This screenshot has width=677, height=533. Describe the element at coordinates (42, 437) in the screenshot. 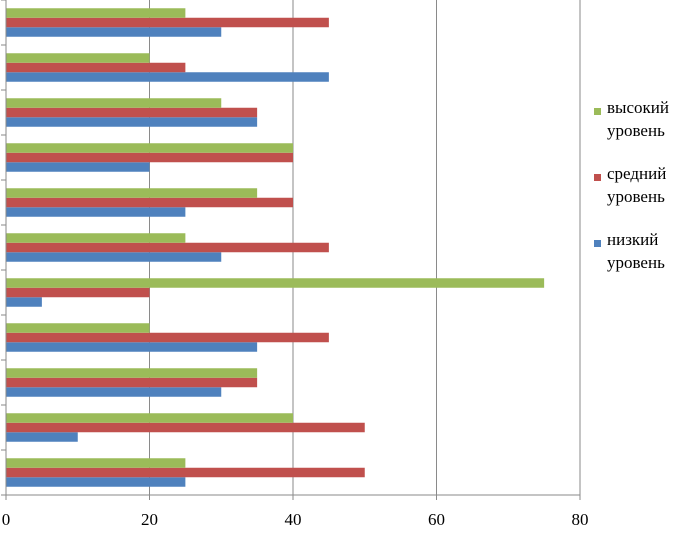

I see `bar-cat1-series0: низкий уровень: 10` at that location.